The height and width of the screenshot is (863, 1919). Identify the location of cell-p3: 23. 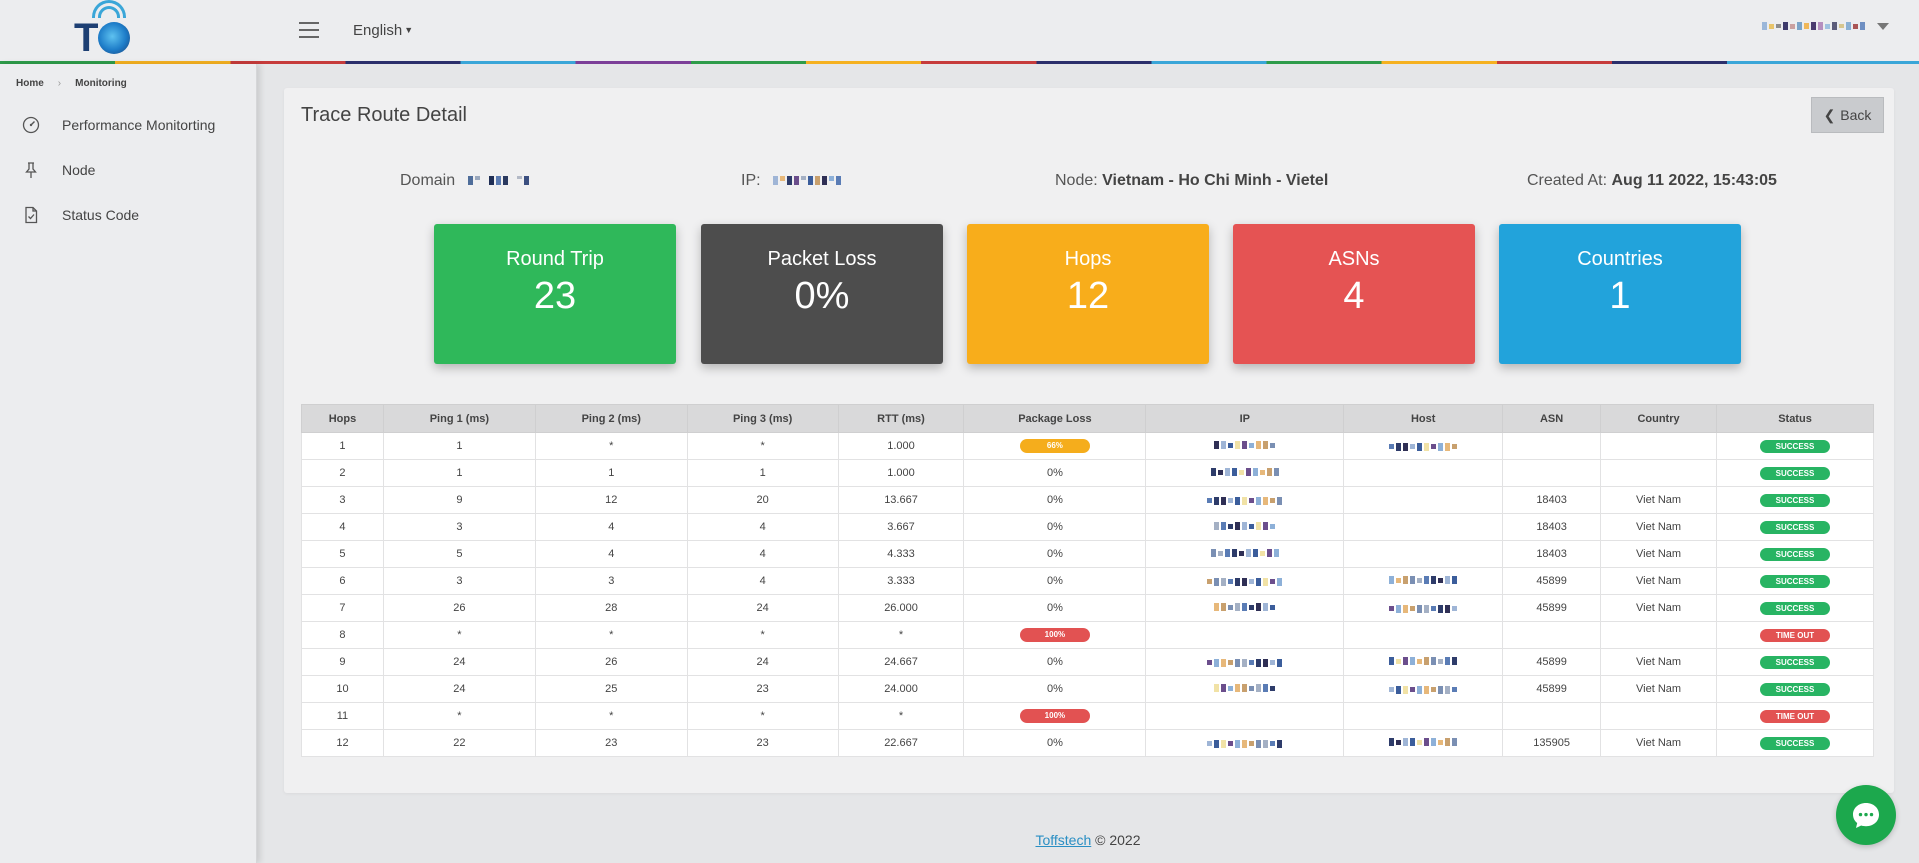
(762, 689).